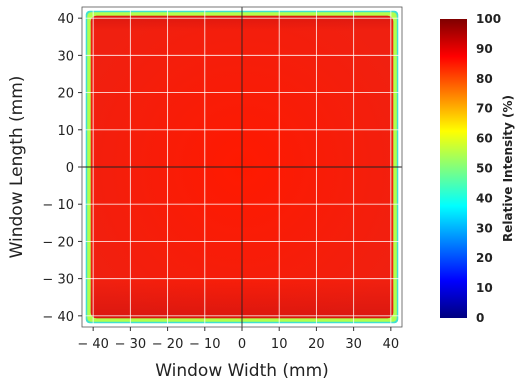 The image size is (524, 386). I want to click on colorbar-tick-label: 60, so click(484, 139).